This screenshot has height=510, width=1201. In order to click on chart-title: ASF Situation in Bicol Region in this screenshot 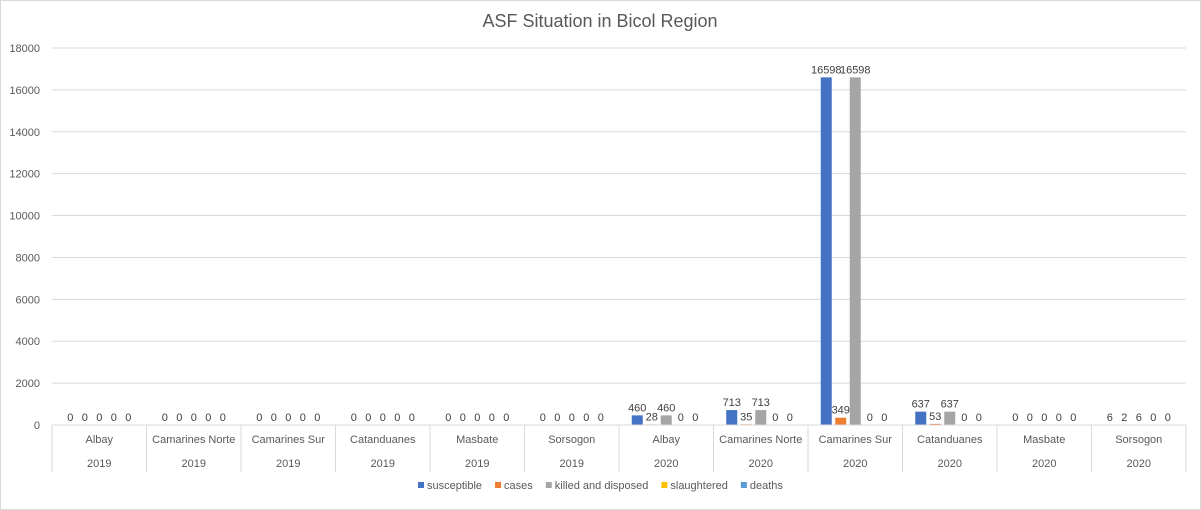, I will do `click(599, 21)`.